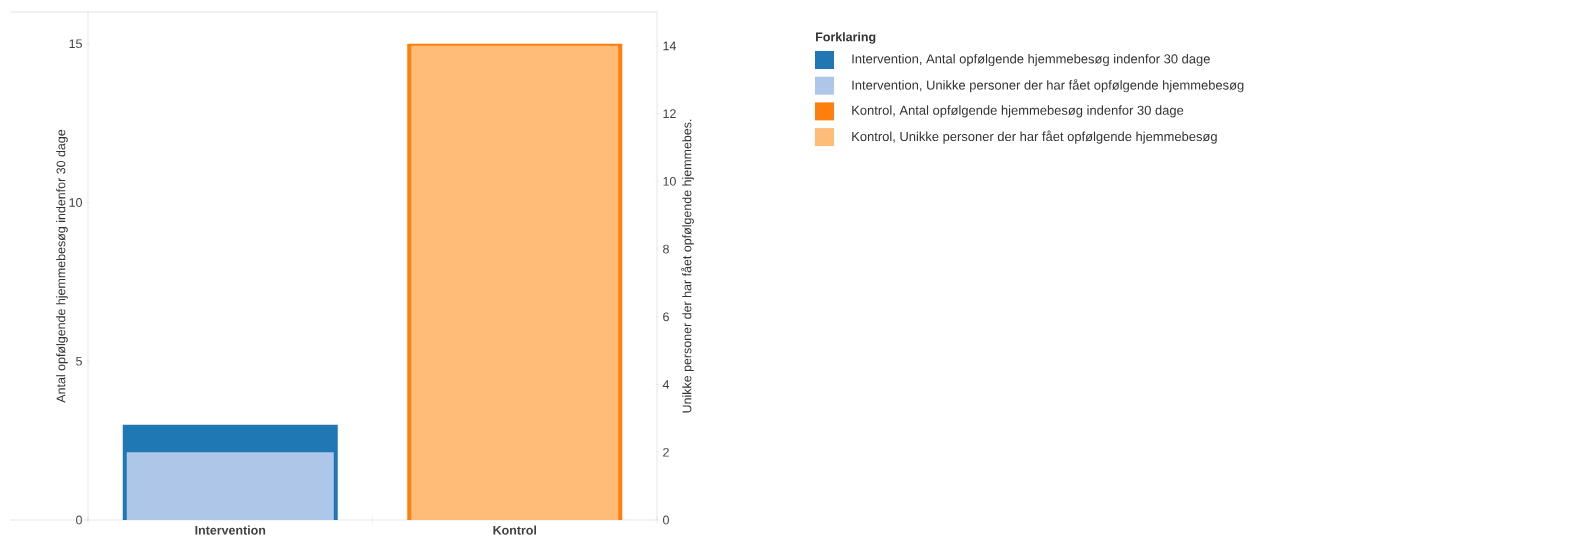  I want to click on y2-tick-label: 12, so click(669, 113).